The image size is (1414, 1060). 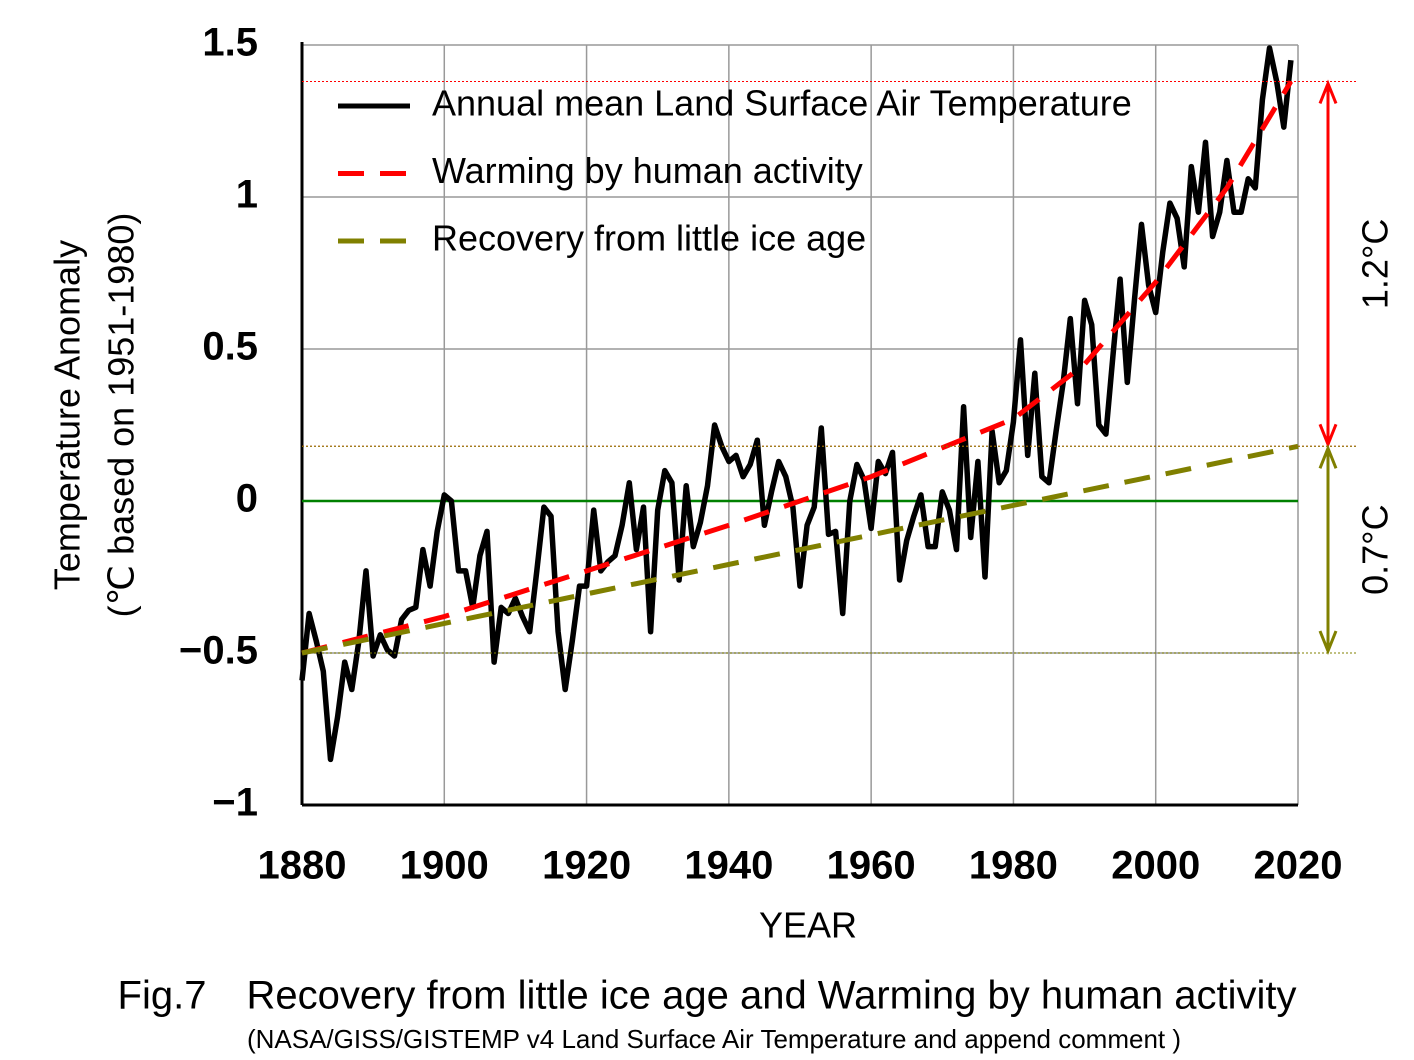 What do you see at coordinates (782, 103) in the screenshot?
I see `legend-label: Annual mean Land Surface Air Temperature` at bounding box center [782, 103].